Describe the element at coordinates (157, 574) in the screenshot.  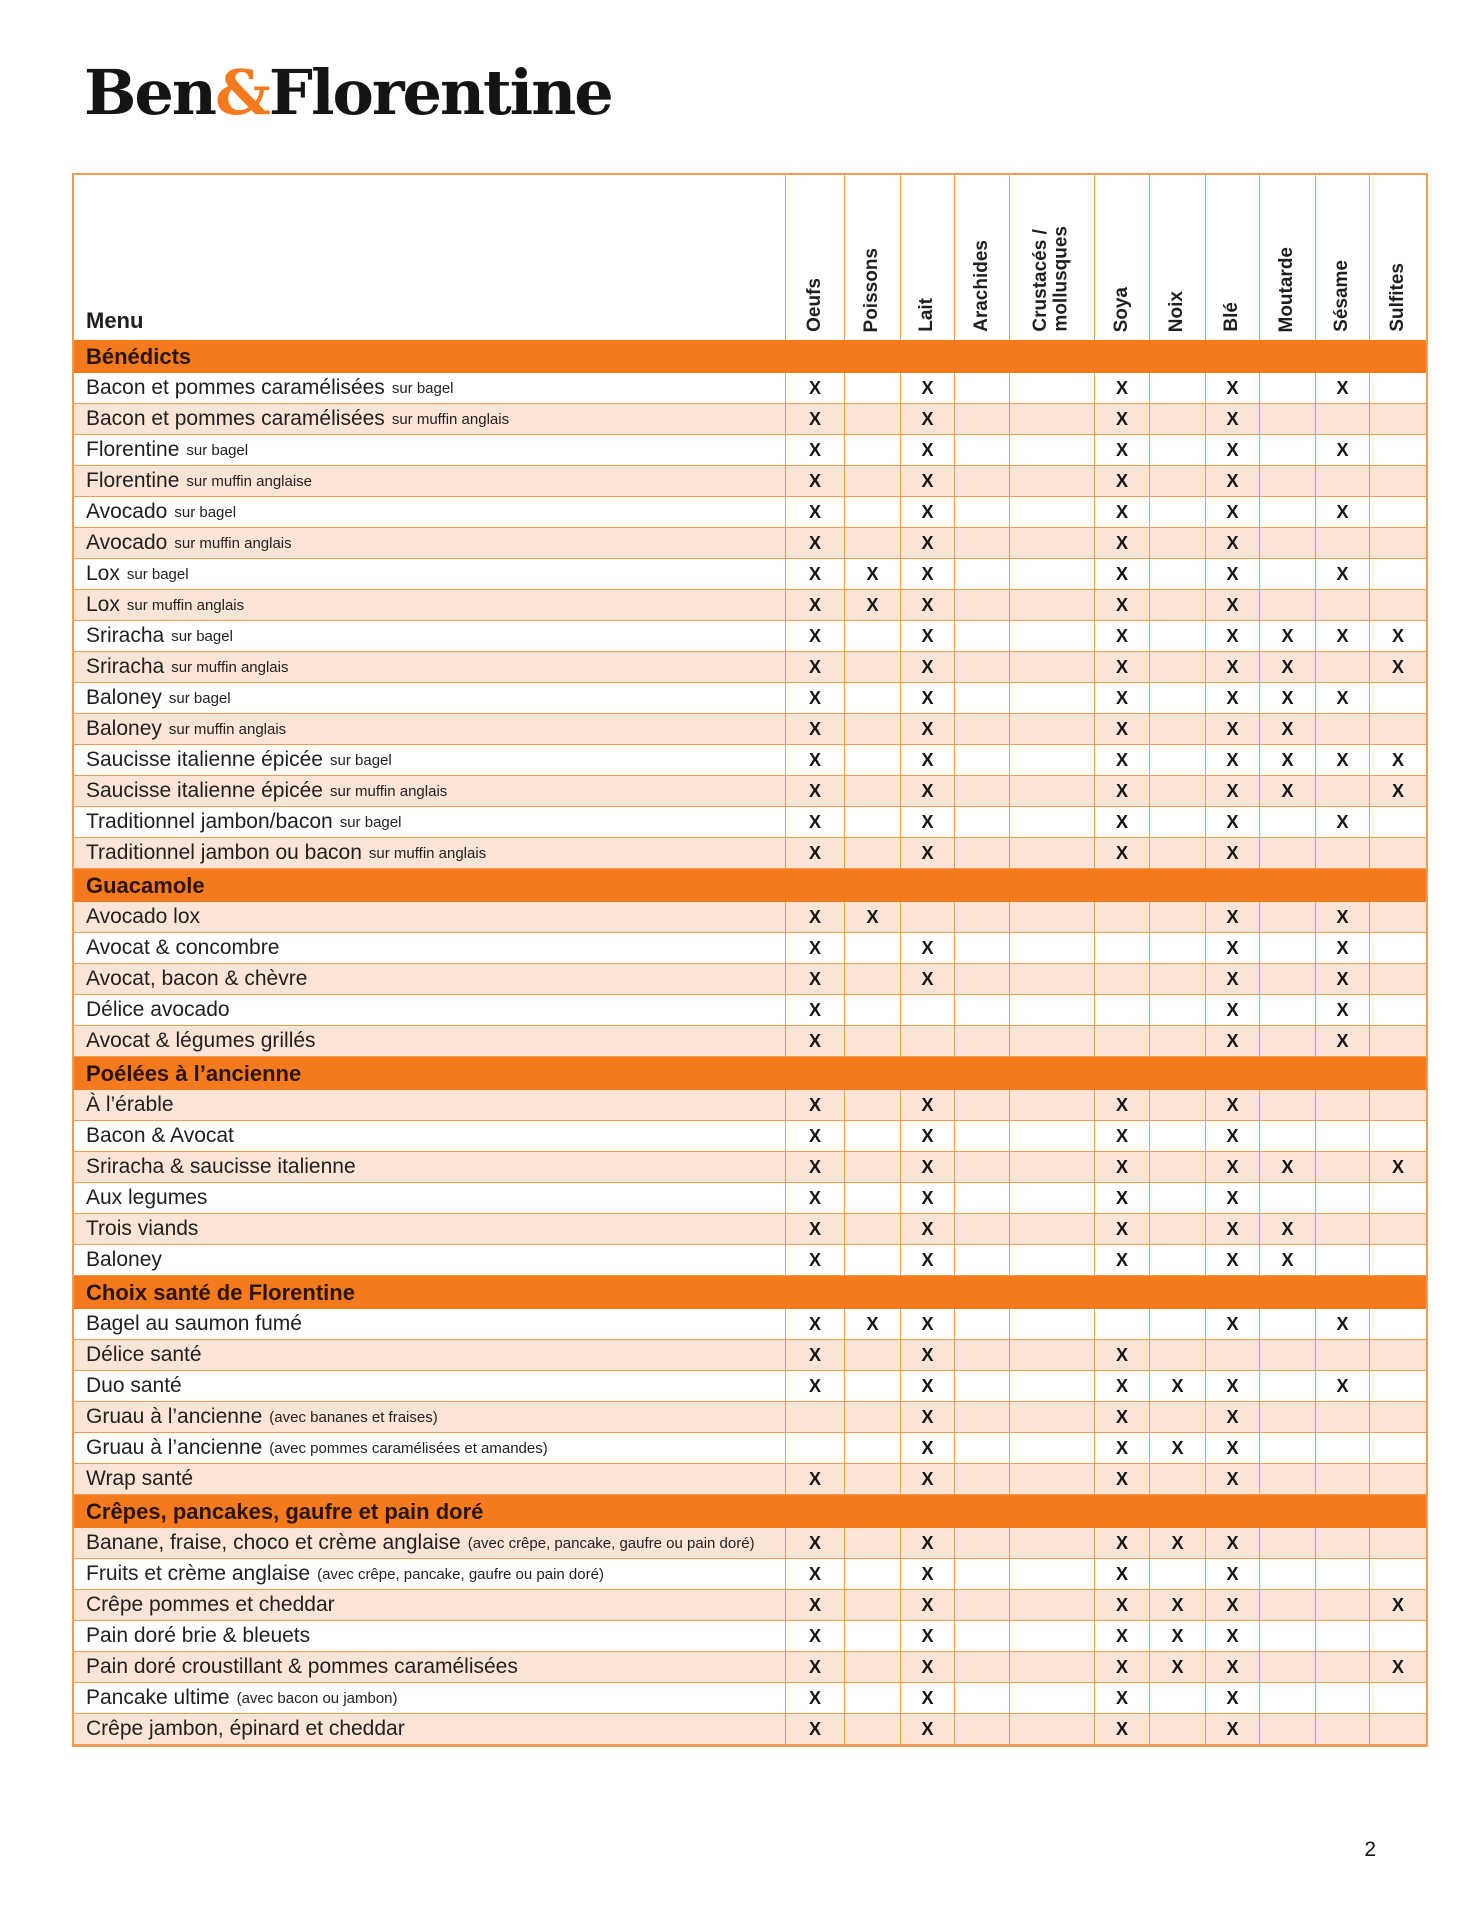
I see `menu-item-note: sur bagel` at that location.